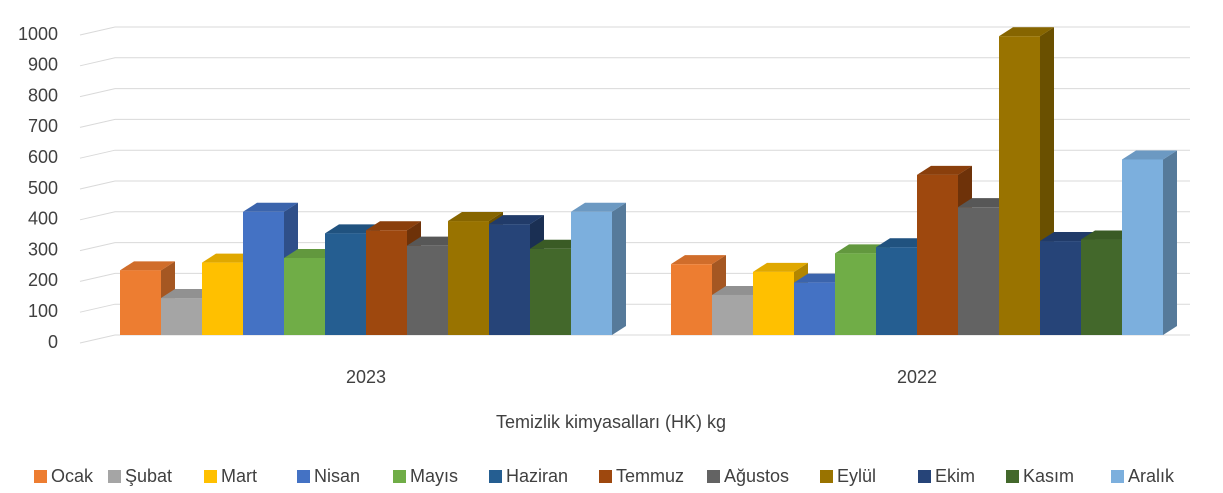  What do you see at coordinates (239, 476) in the screenshot?
I see `legend-label: Mart` at bounding box center [239, 476].